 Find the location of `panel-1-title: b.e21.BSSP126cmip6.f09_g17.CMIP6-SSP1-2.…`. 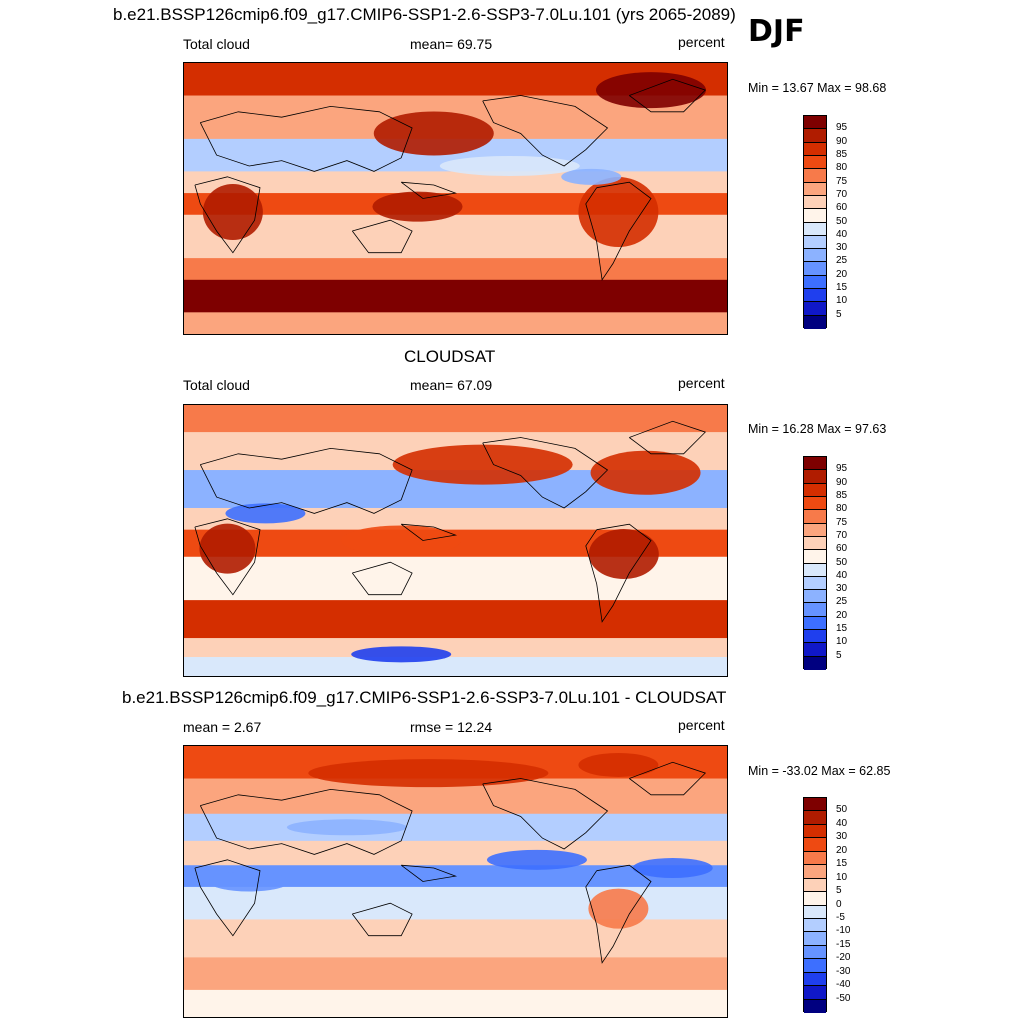

panel-1-title: b.e21.BSSP126cmip6.f09_g17.CMIP6-SSP1-2.… is located at coordinates (424, 14).